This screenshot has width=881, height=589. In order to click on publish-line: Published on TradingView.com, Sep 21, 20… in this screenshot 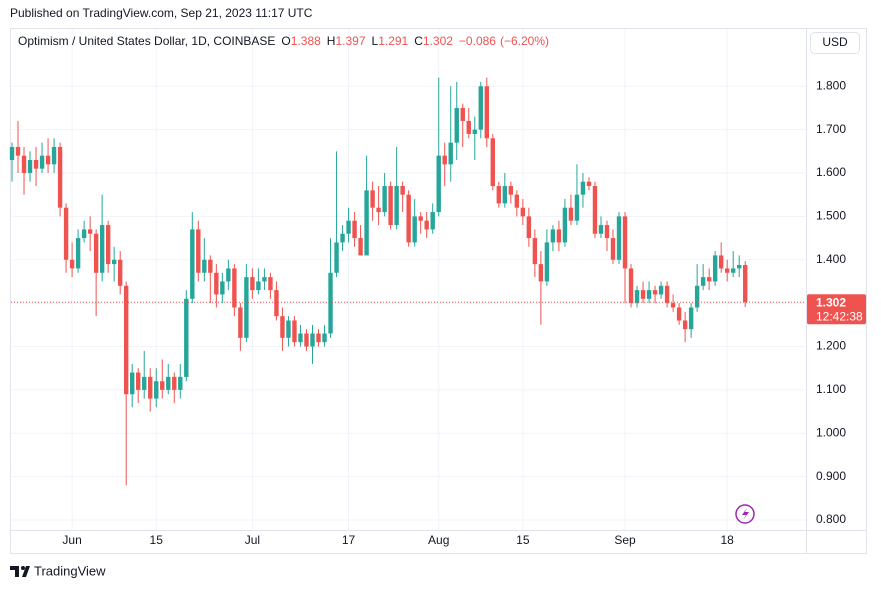, I will do `click(161, 13)`.